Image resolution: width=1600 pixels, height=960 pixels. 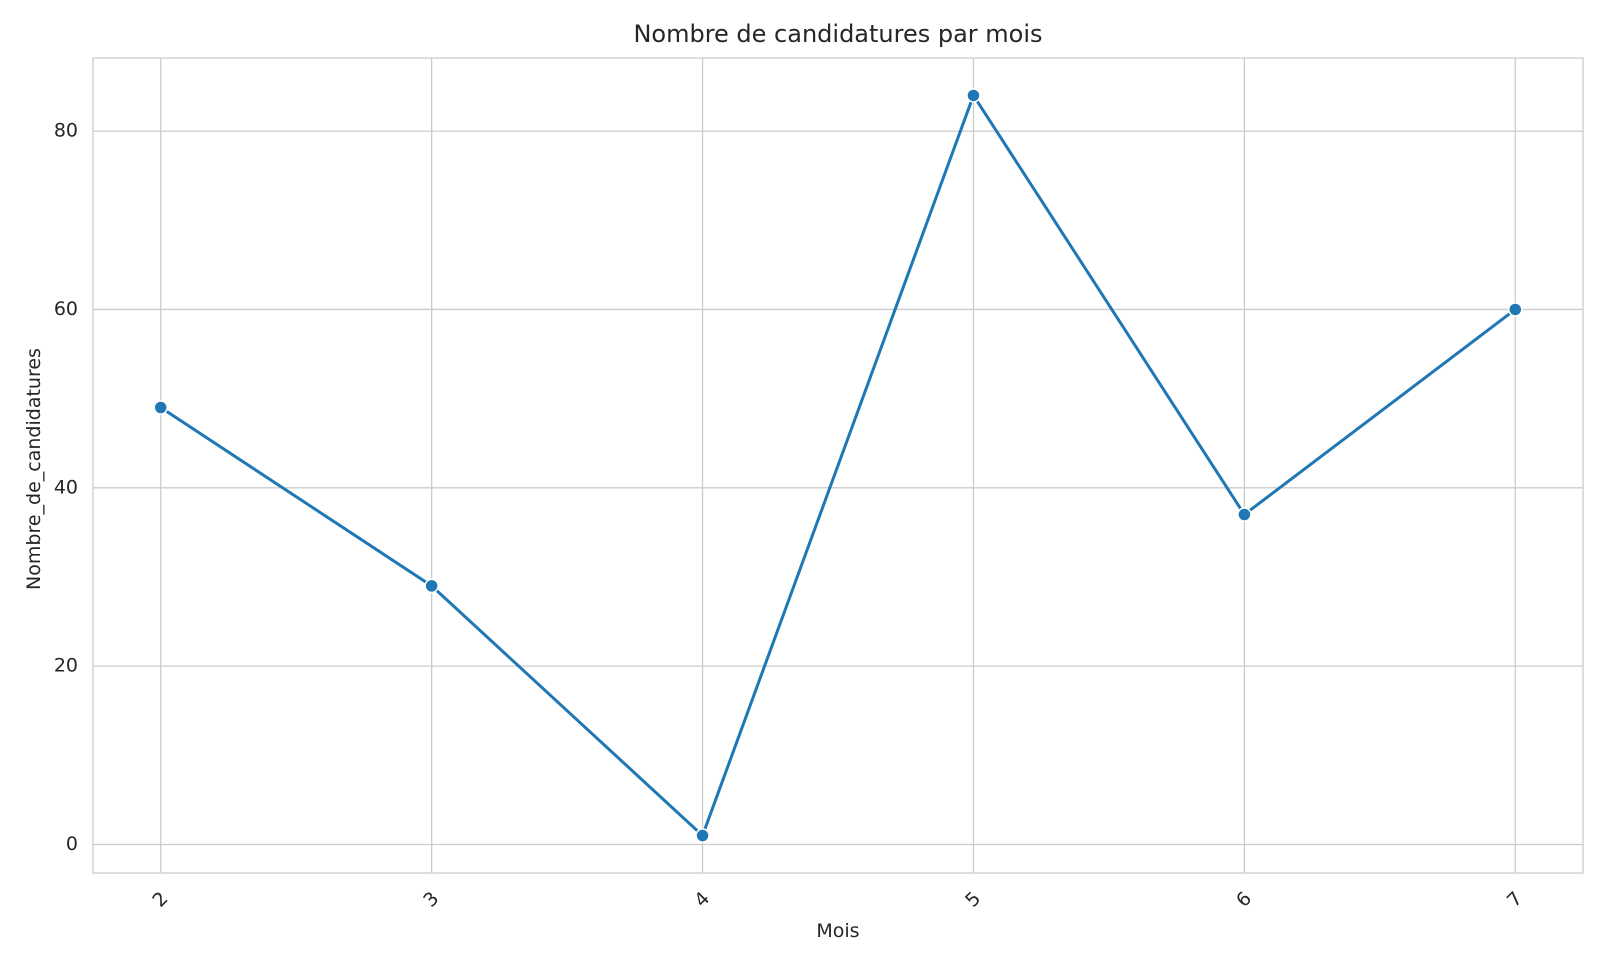 I want to click on y-axis-ticks: 0 20 40 60 80, so click(x=66, y=487).